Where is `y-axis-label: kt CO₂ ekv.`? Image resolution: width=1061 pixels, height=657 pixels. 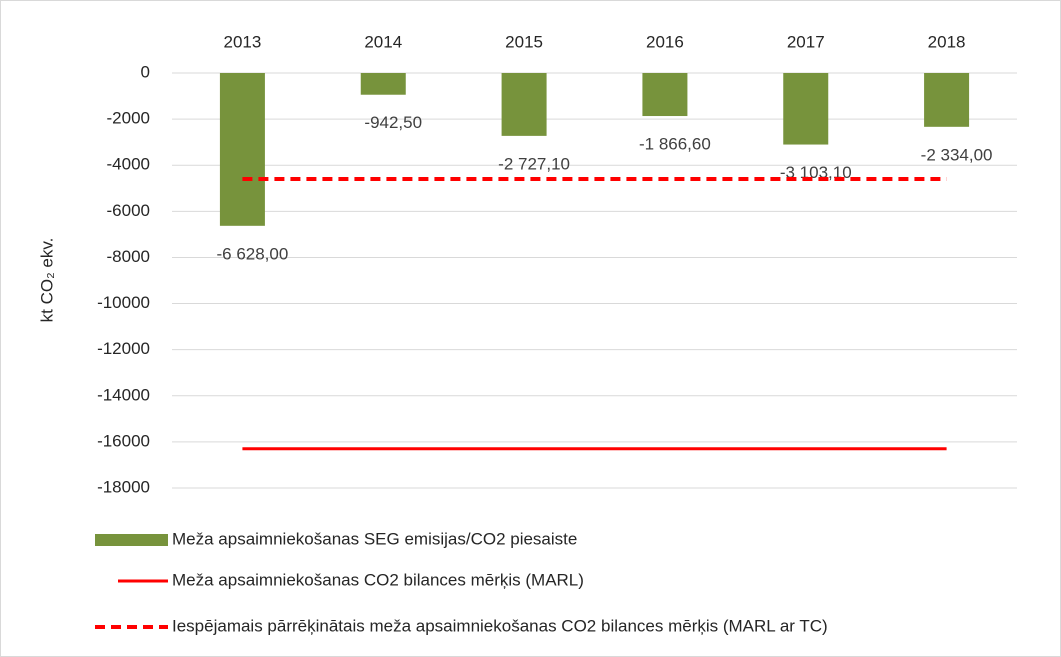
y-axis-label: kt CO₂ ekv. is located at coordinates (46, 280).